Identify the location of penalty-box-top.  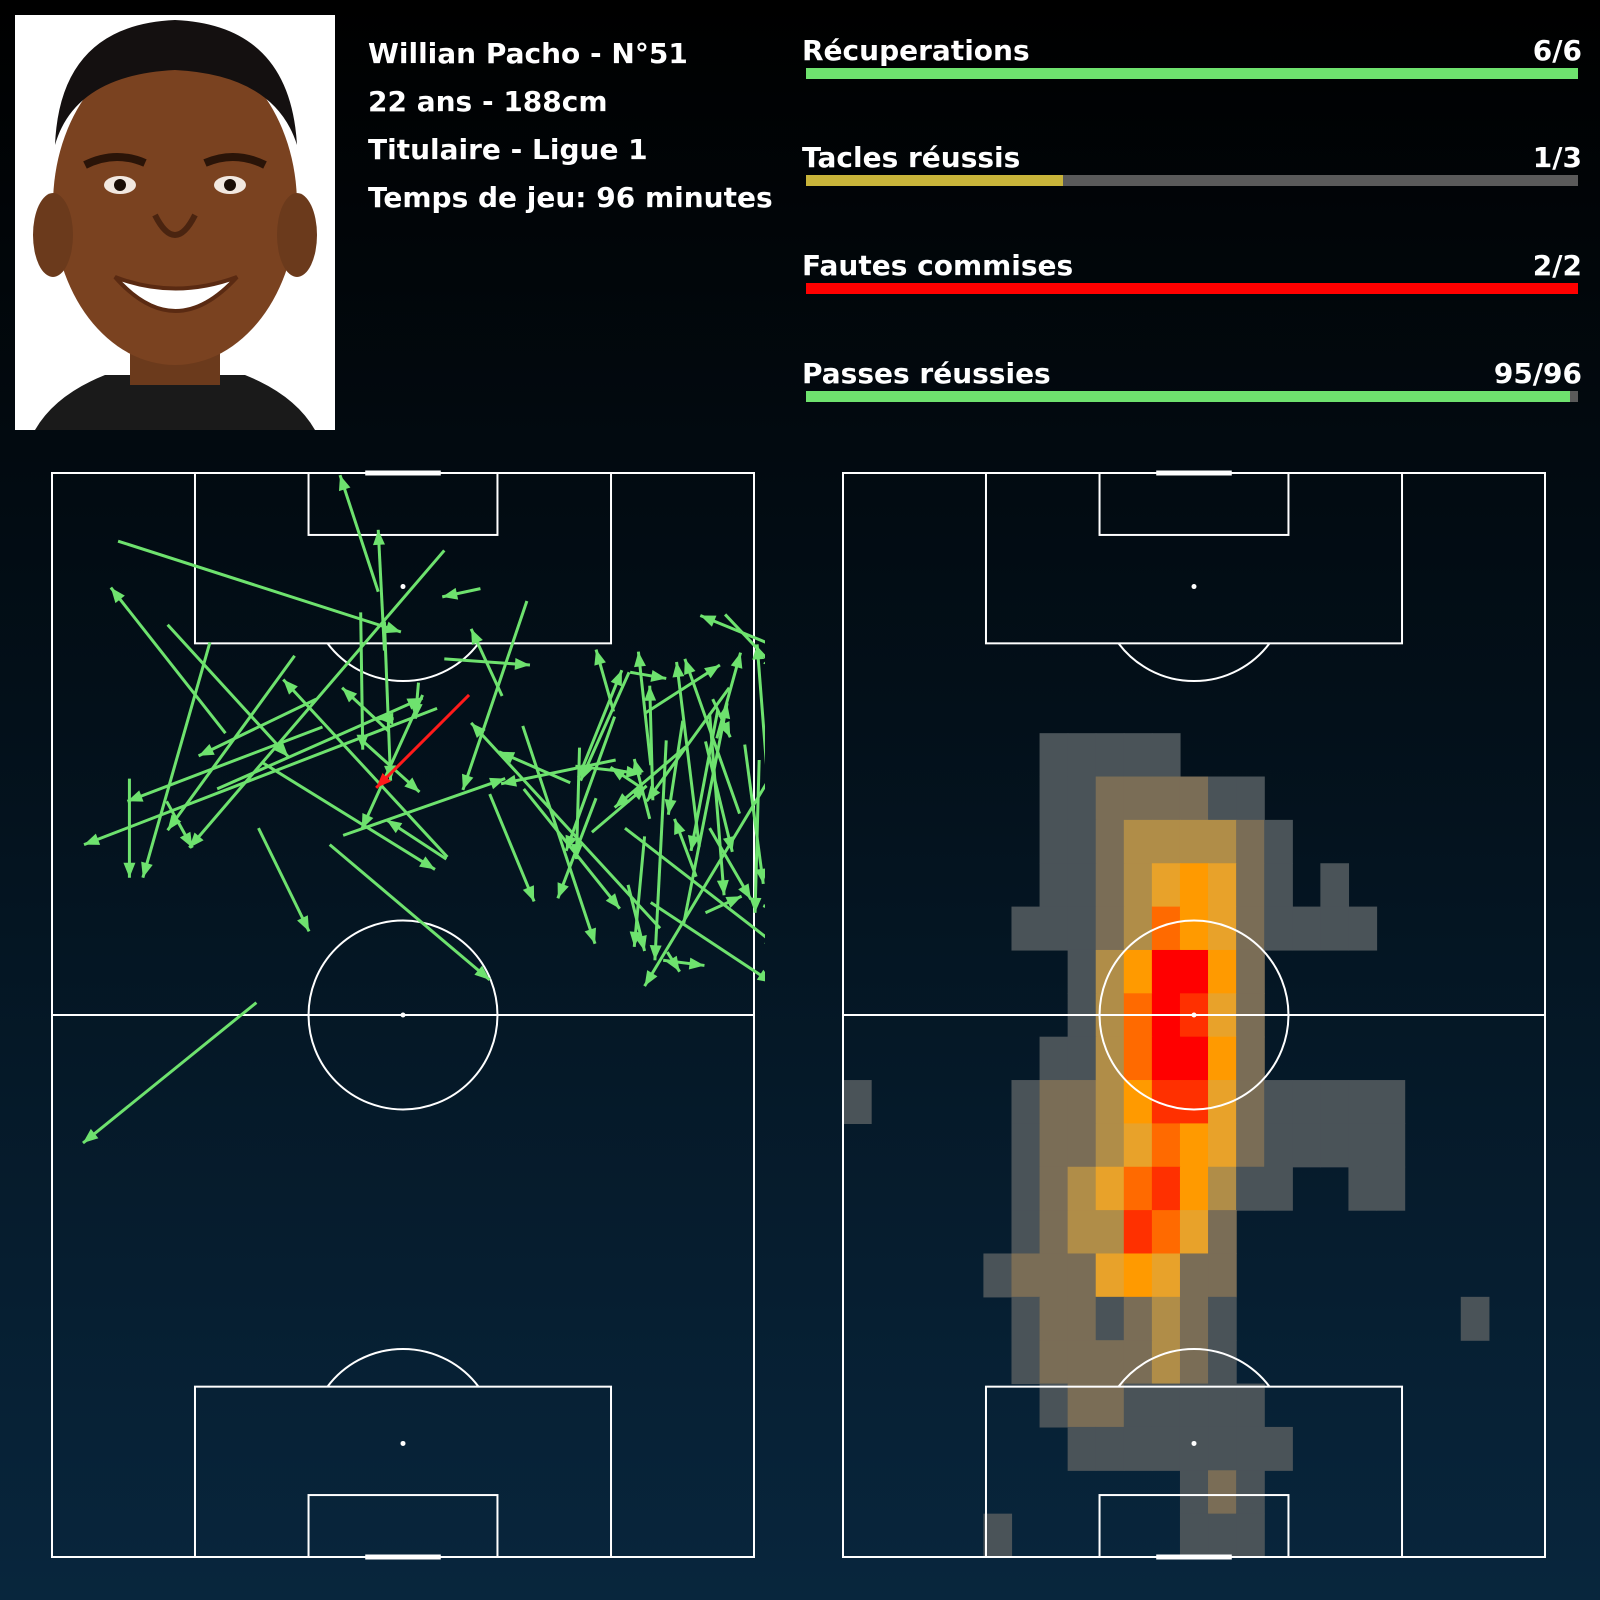
(403, 558).